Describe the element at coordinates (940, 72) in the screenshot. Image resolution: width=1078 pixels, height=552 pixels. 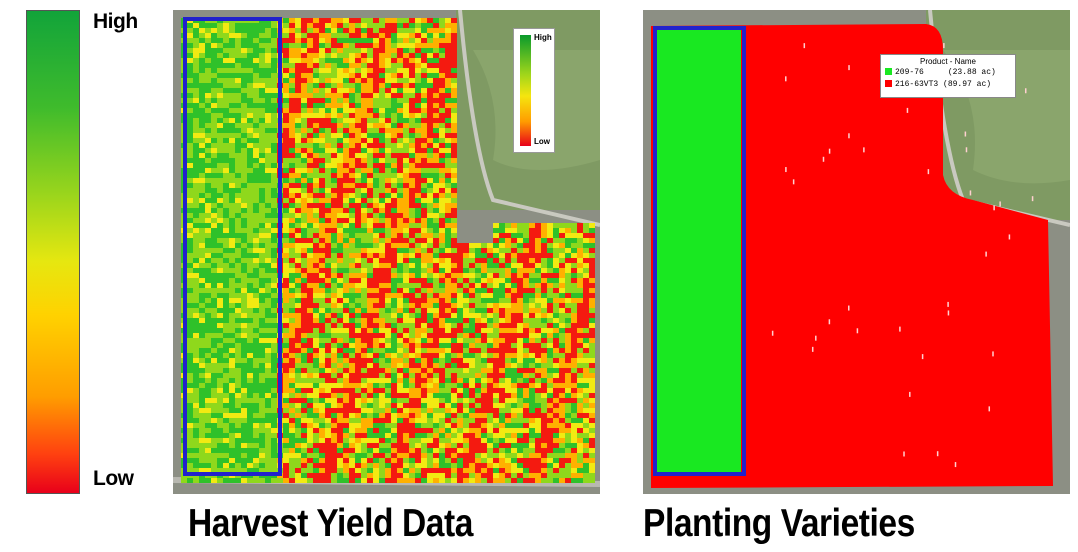
I see `product-legend-item: 209-76 (23.88 ac)` at that location.